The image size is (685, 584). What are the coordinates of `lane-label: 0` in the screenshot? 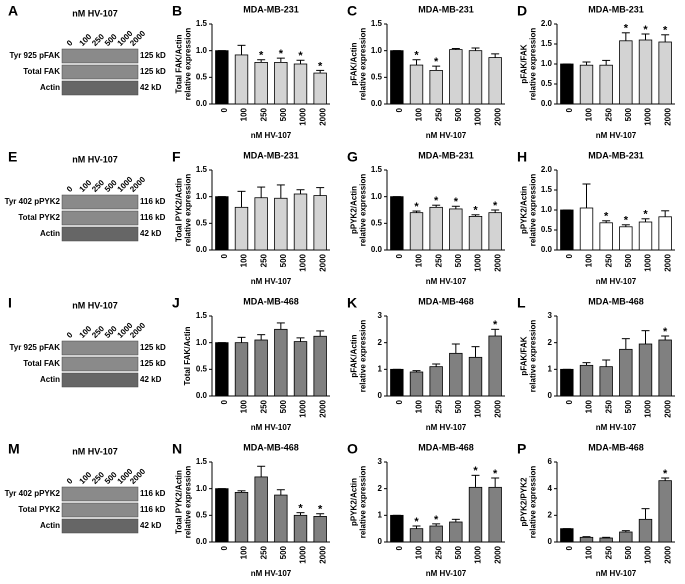 It's located at (70, 43).